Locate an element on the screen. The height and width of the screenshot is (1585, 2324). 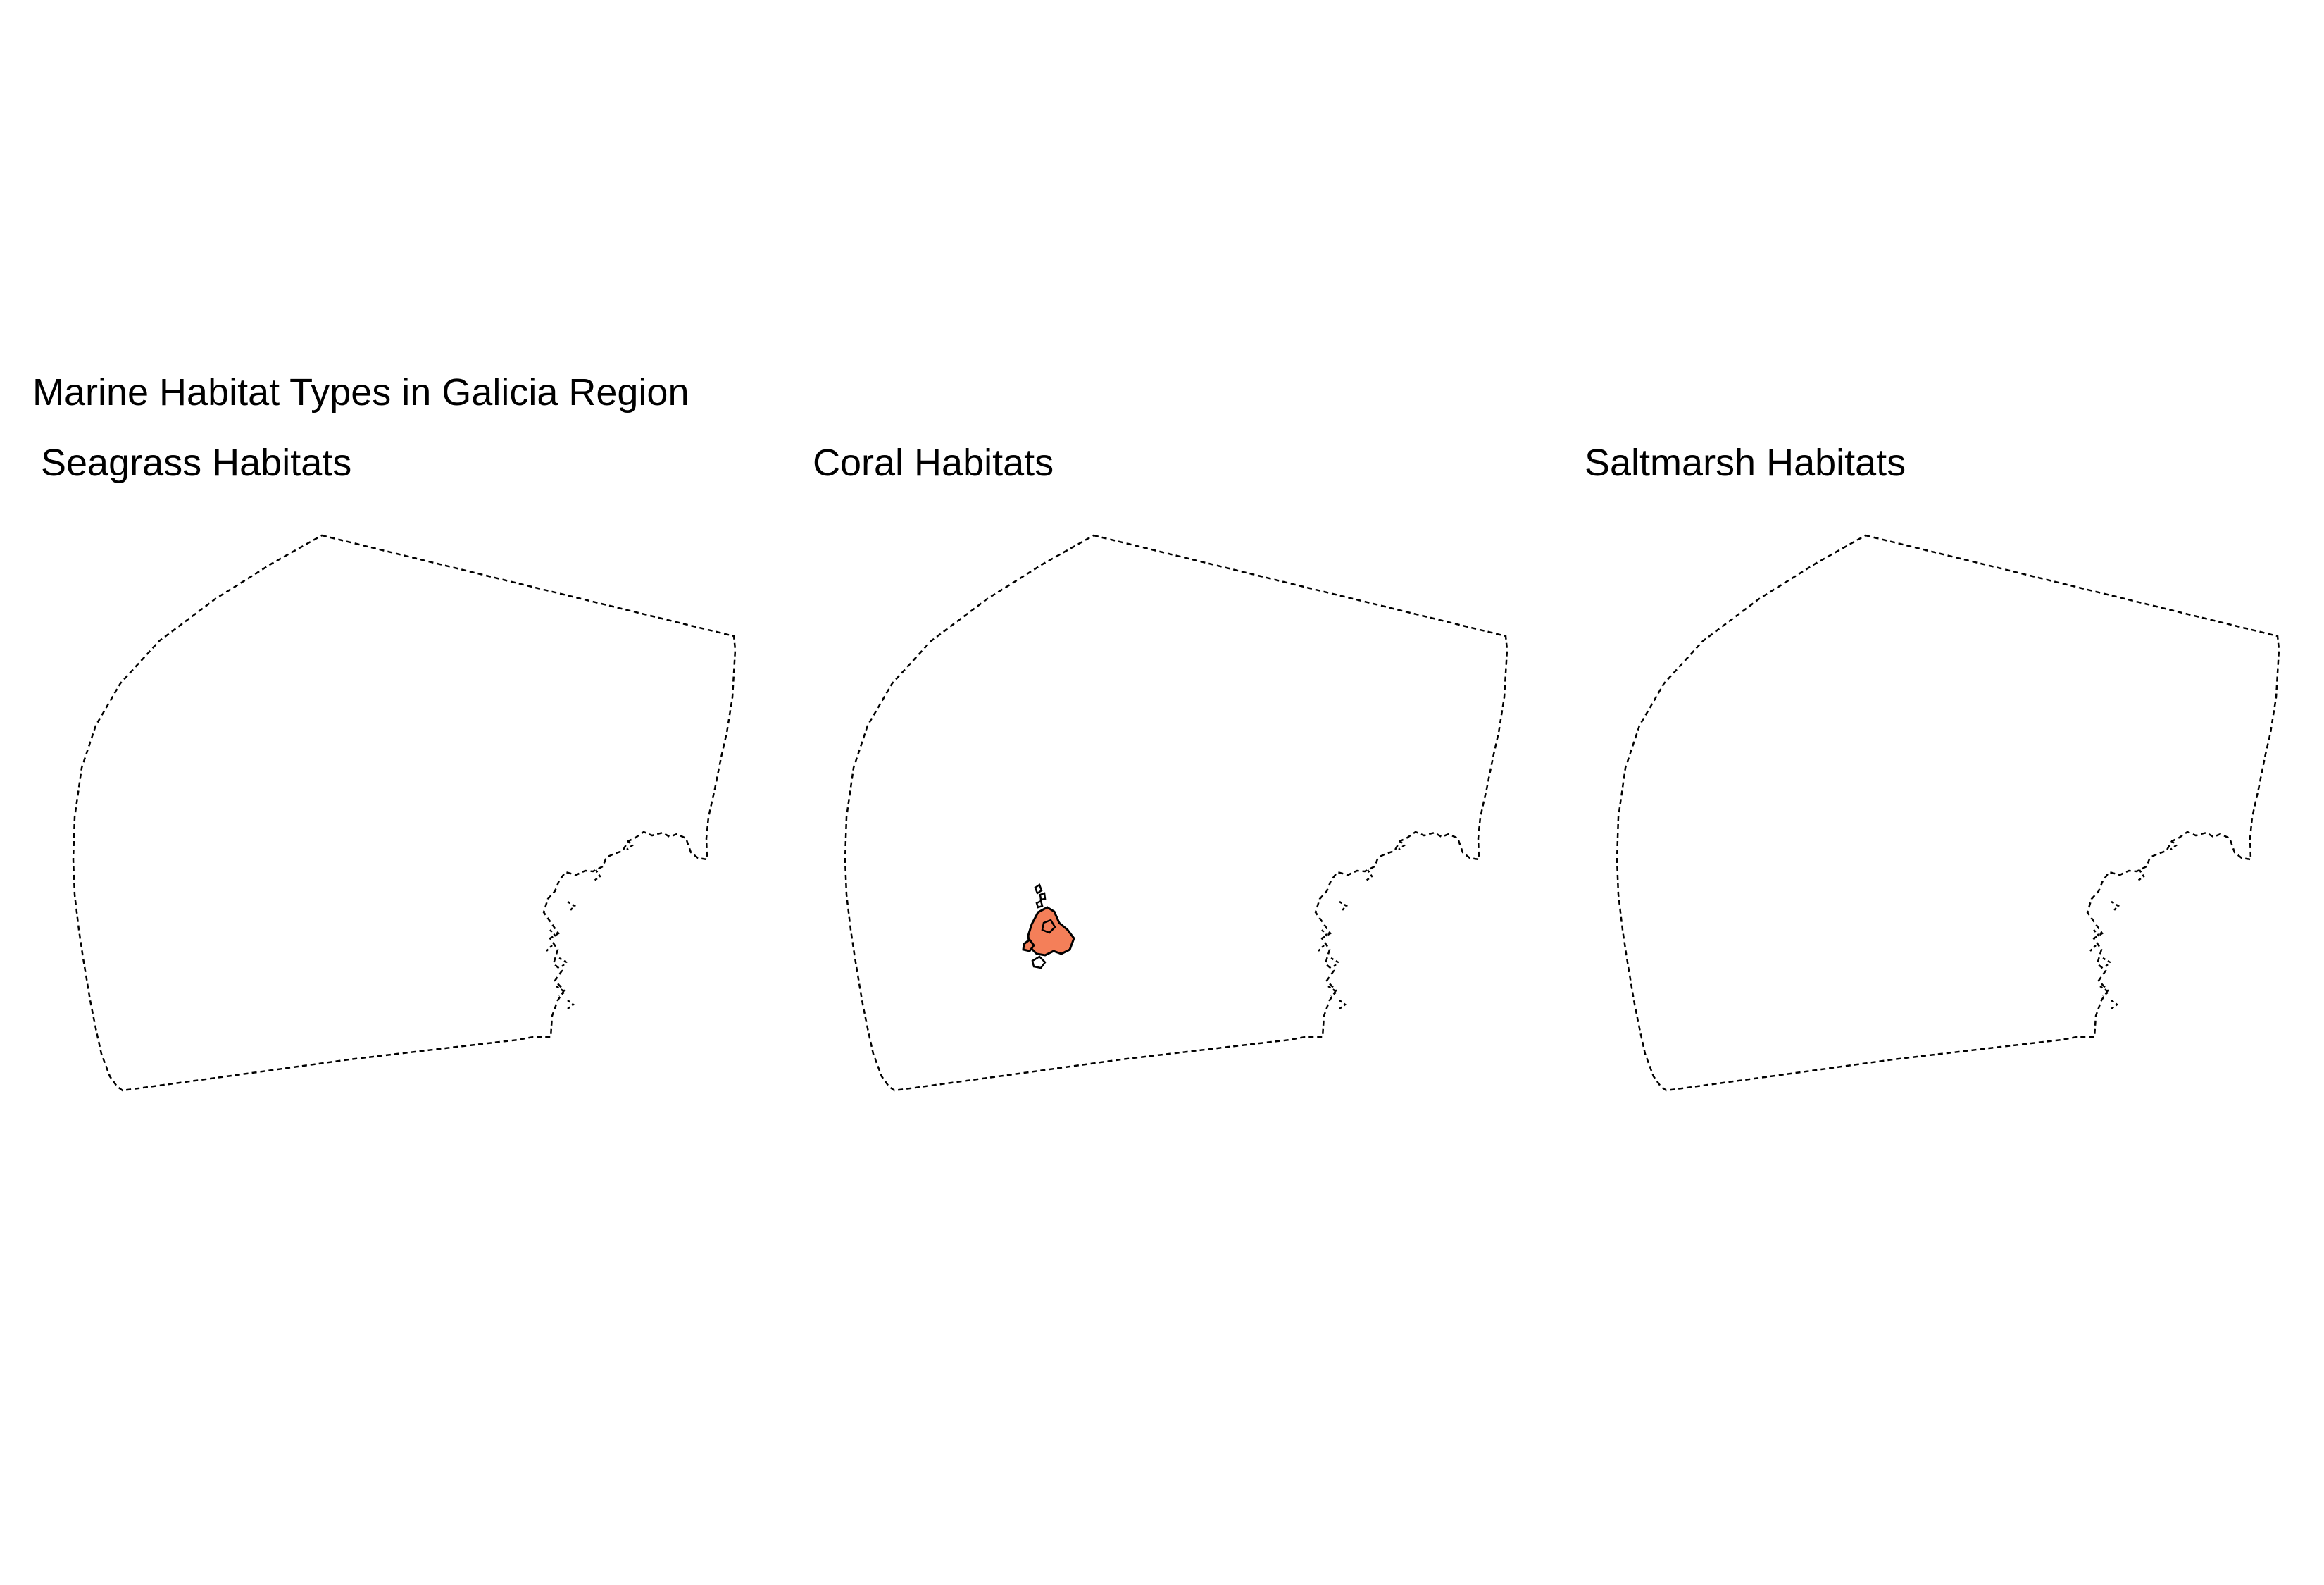
coral-habitat-patches is located at coordinates (1048, 926).